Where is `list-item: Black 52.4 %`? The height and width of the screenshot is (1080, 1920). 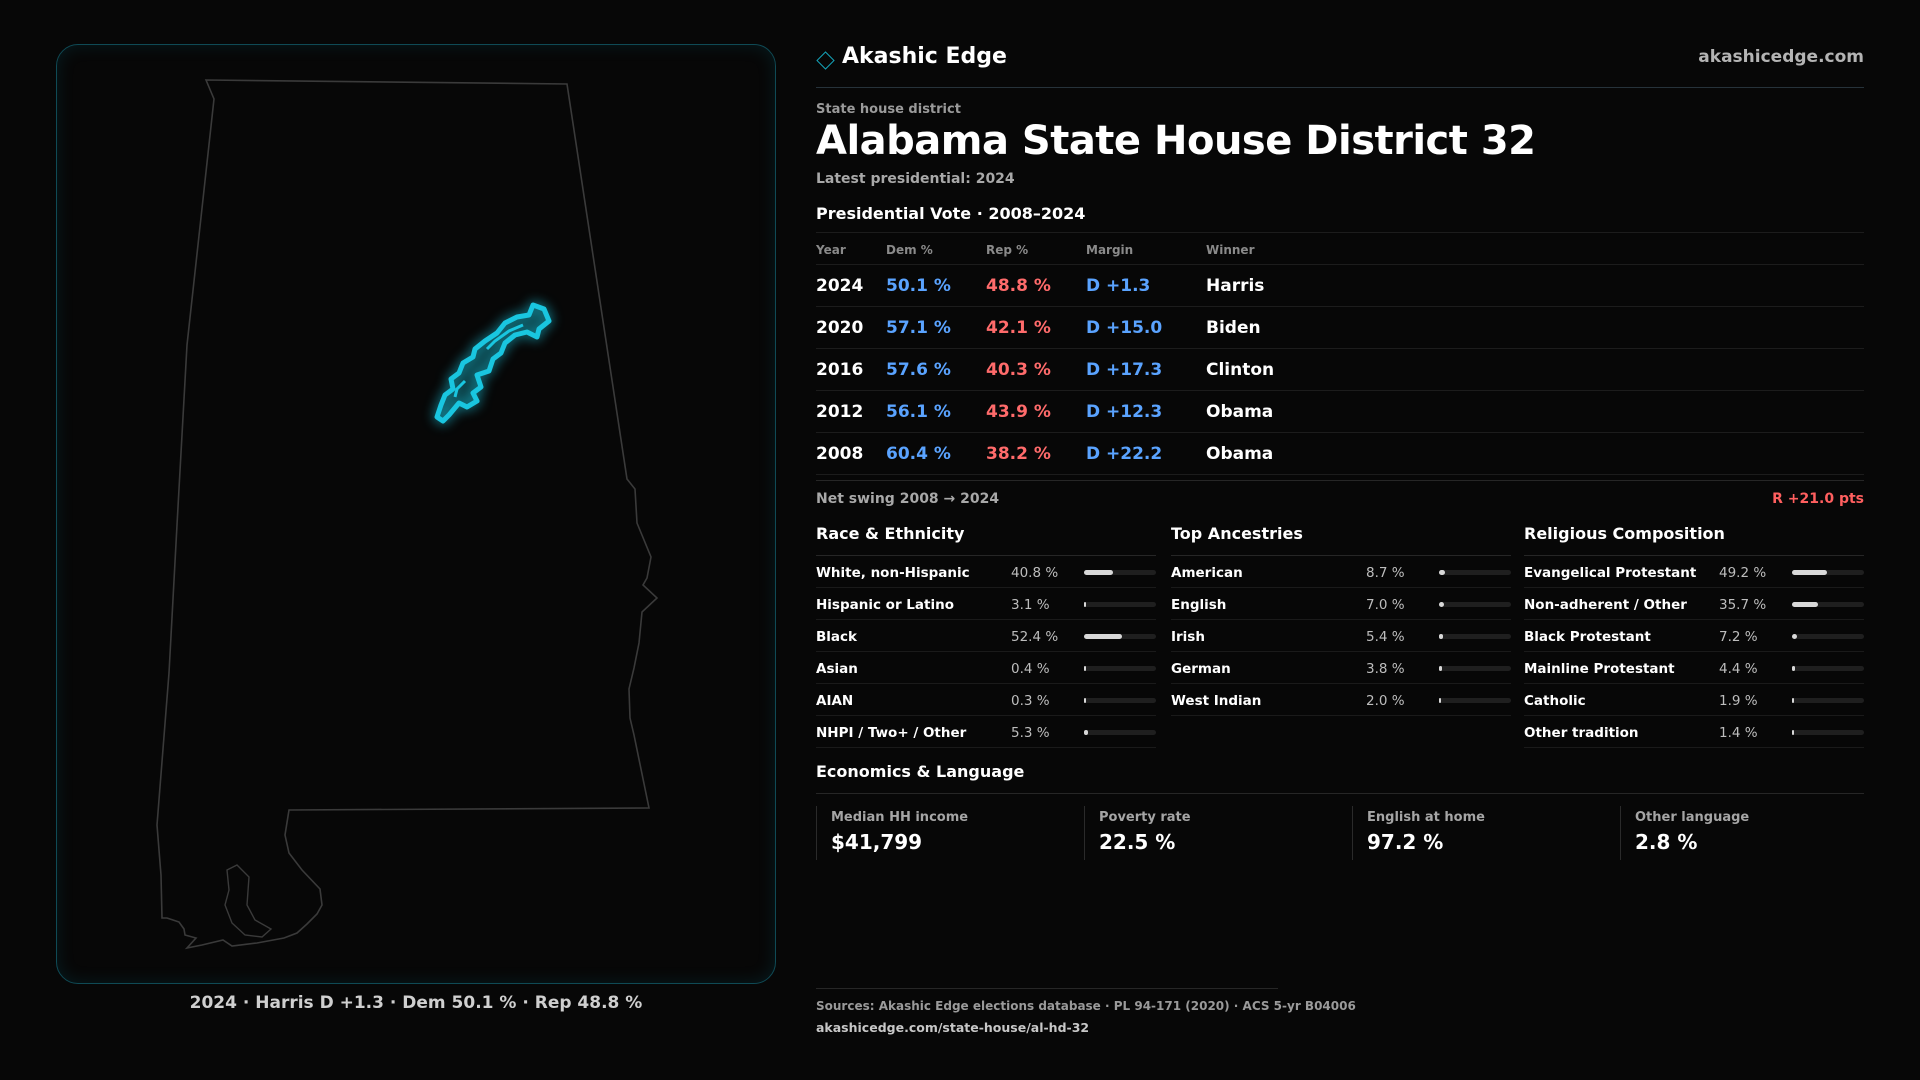
list-item: Black 52.4 % is located at coordinates (986, 636).